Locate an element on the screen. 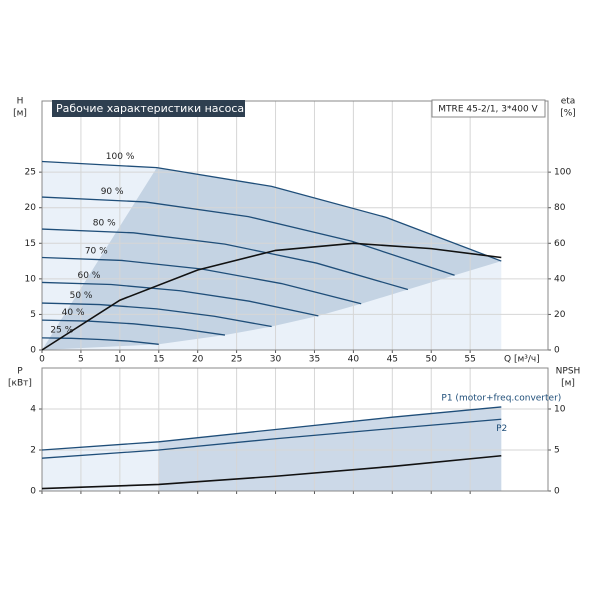 The image size is (600, 604). y2-tick-label: 100 is located at coordinates (562, 173).